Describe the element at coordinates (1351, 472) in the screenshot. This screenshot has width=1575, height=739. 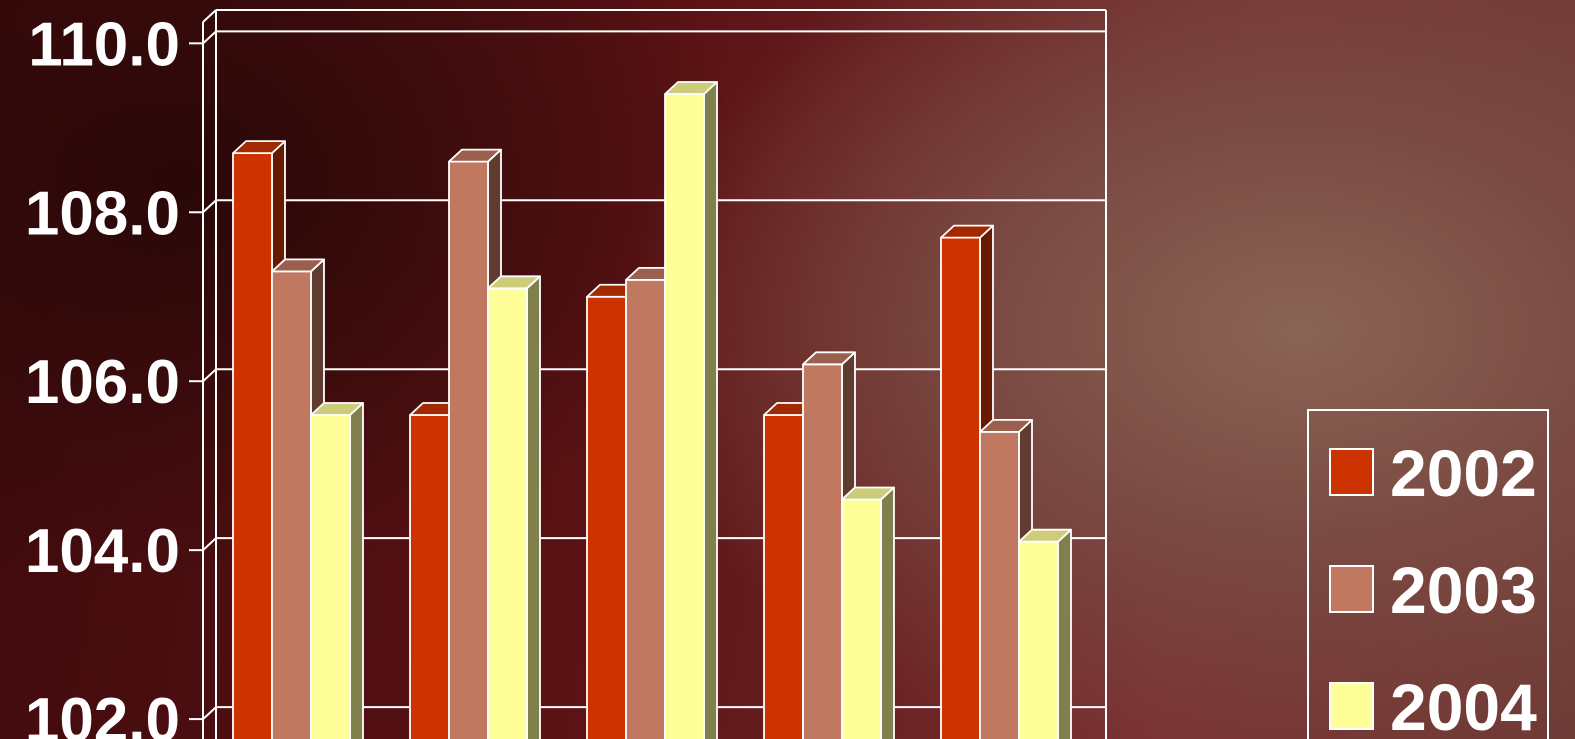
I see `legend-swatch-2002` at that location.